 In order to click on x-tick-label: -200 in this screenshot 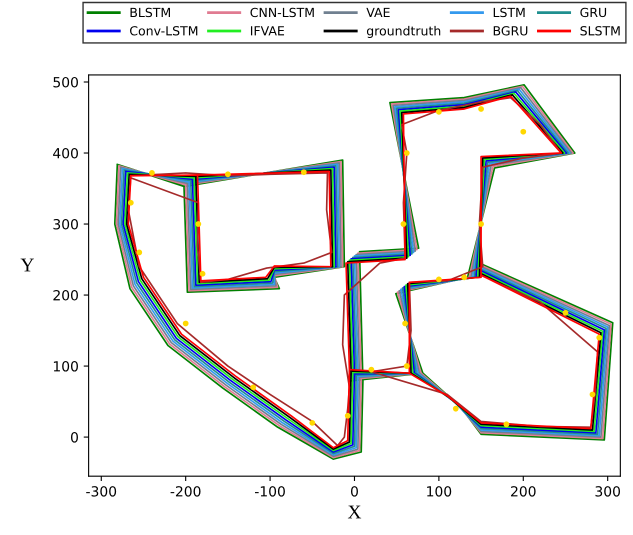, I will do `click(185, 491)`.